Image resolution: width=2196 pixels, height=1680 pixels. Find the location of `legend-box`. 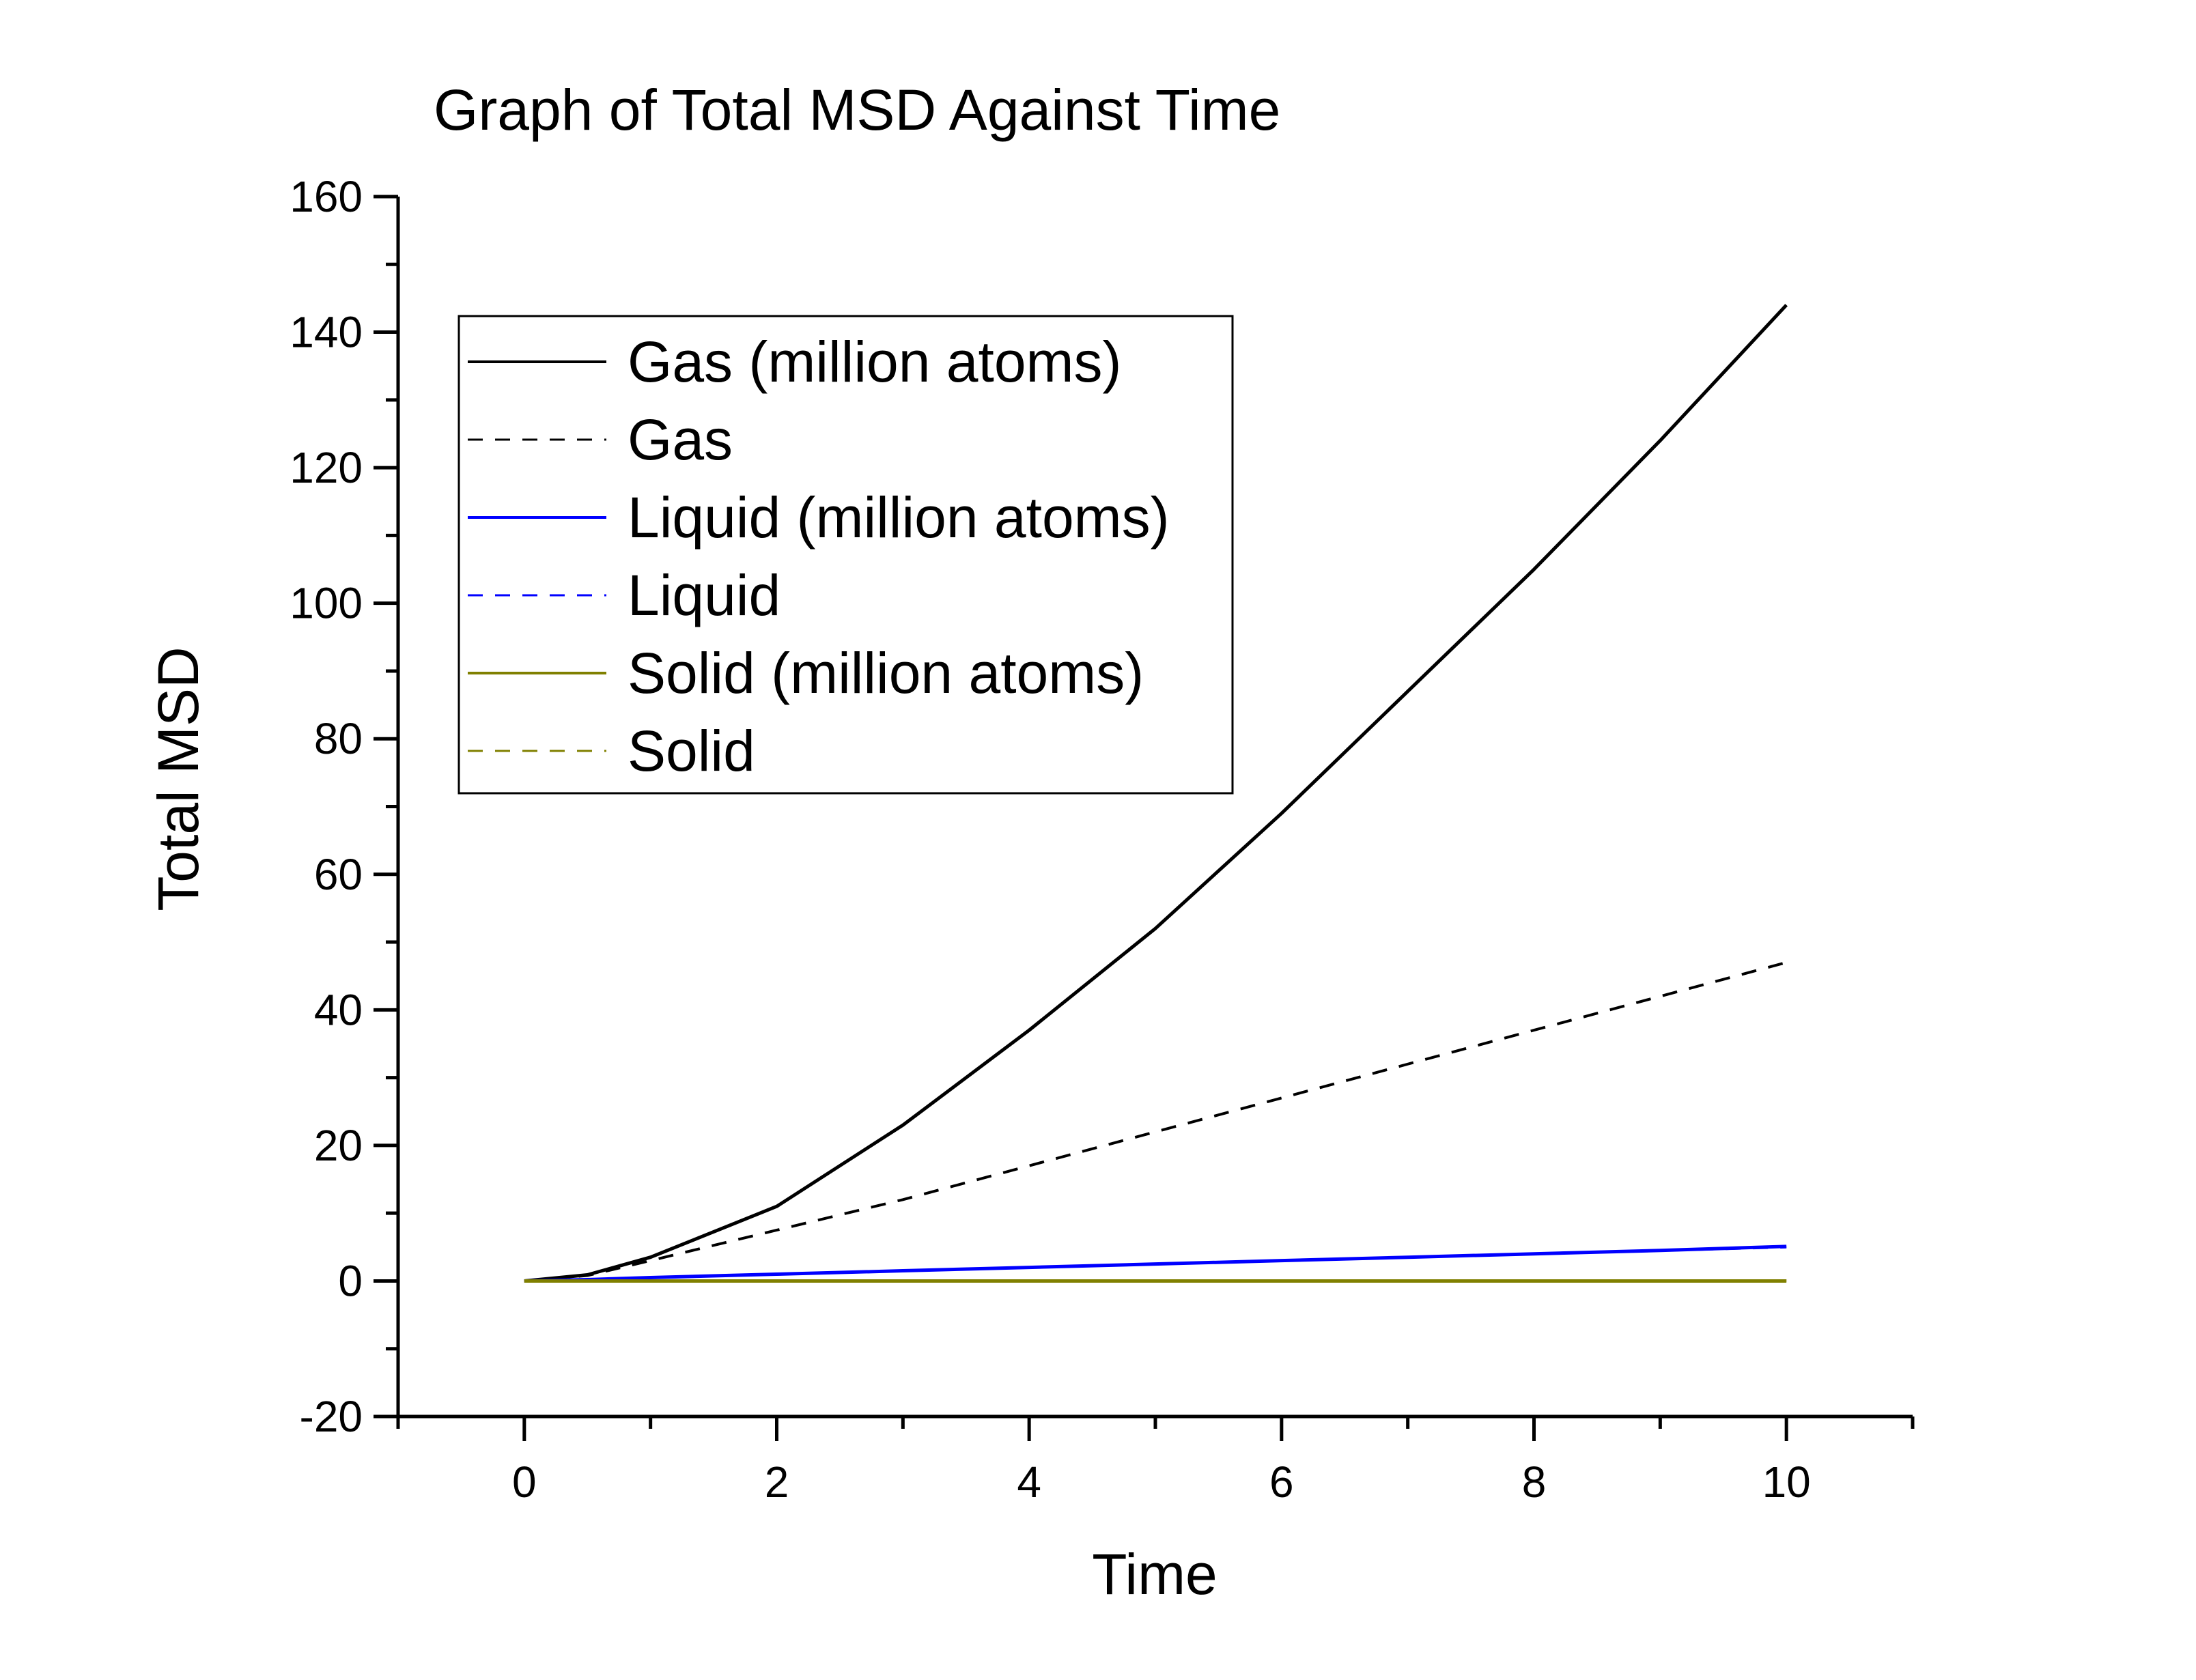

legend-box is located at coordinates (846, 555).